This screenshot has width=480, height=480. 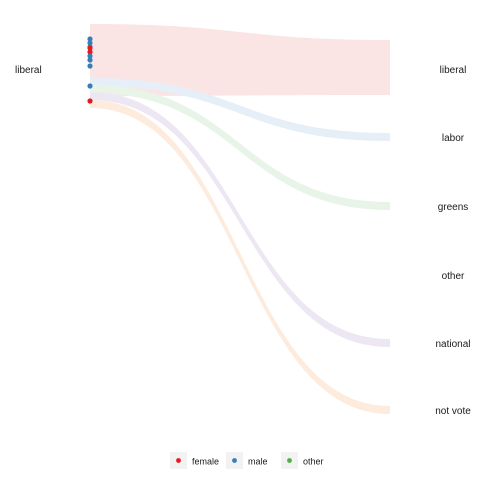 I want to click on flow-liberal, so click(x=240, y=60).